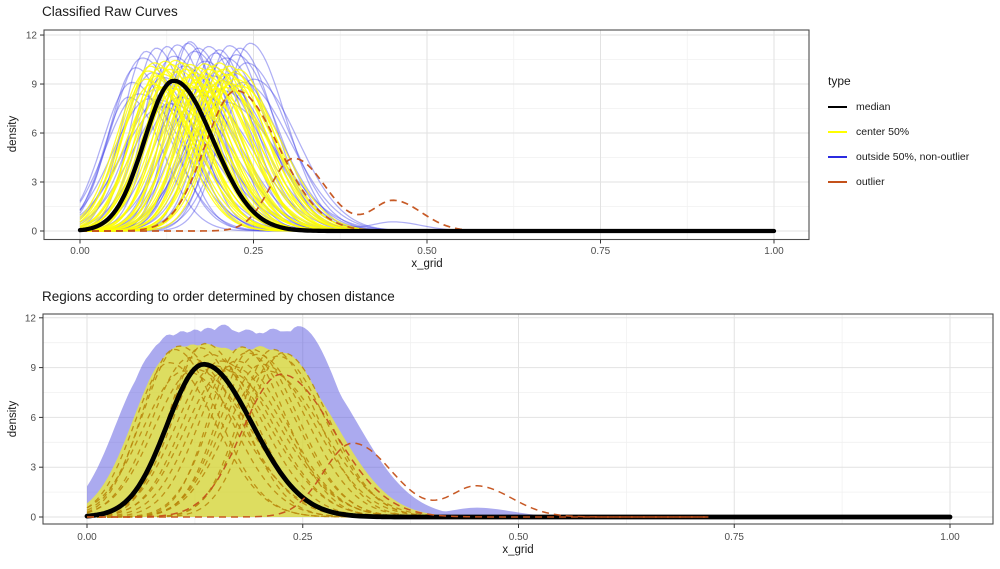  Describe the element at coordinates (870, 182) in the screenshot. I see `legend-label-outlier: outlier` at that location.